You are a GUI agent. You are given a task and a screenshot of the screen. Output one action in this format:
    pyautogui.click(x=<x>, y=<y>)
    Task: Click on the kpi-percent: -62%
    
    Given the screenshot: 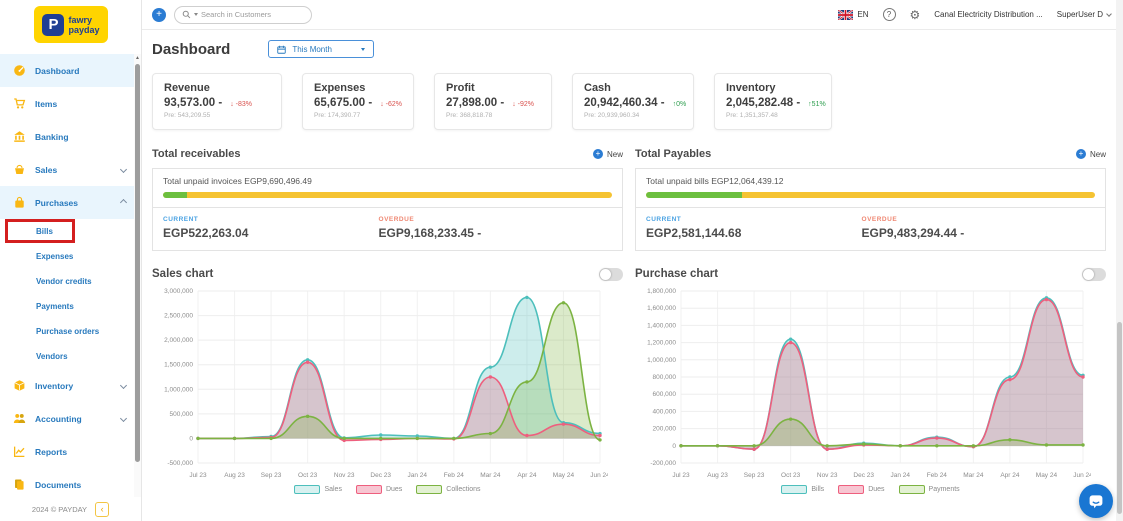 What is the action you would take?
    pyautogui.click(x=393, y=104)
    